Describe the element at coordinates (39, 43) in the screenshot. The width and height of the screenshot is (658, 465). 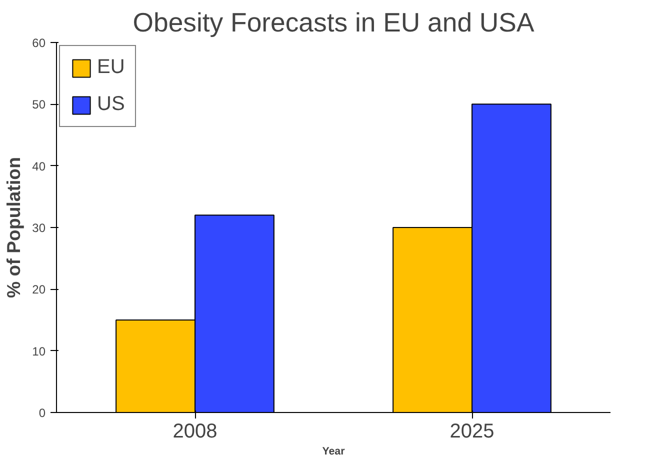
I see `y-tick-label: 60` at that location.